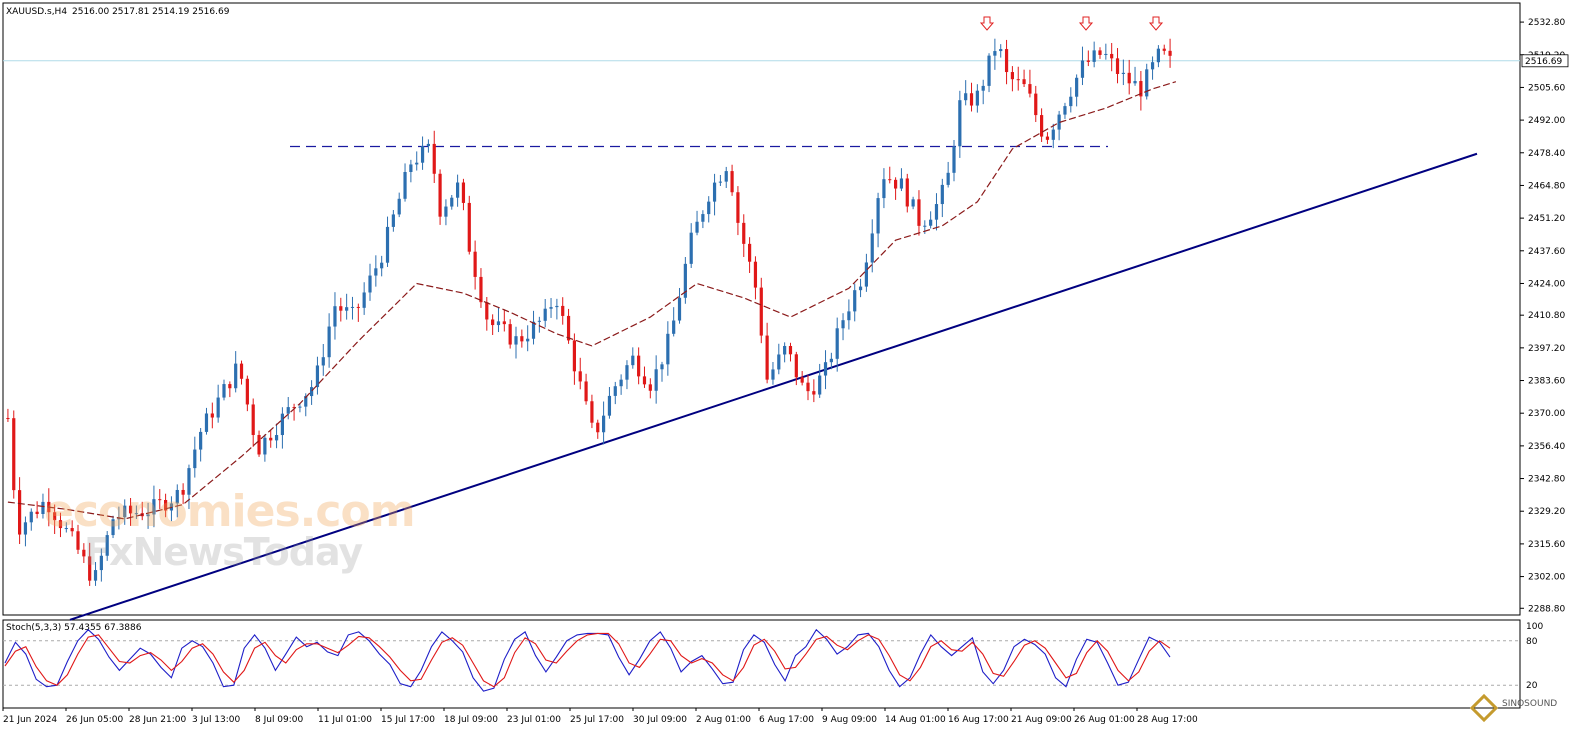 The image size is (1596, 747). I want to click on time-axis-label: 26 Aug 01:00, so click(1104, 720).